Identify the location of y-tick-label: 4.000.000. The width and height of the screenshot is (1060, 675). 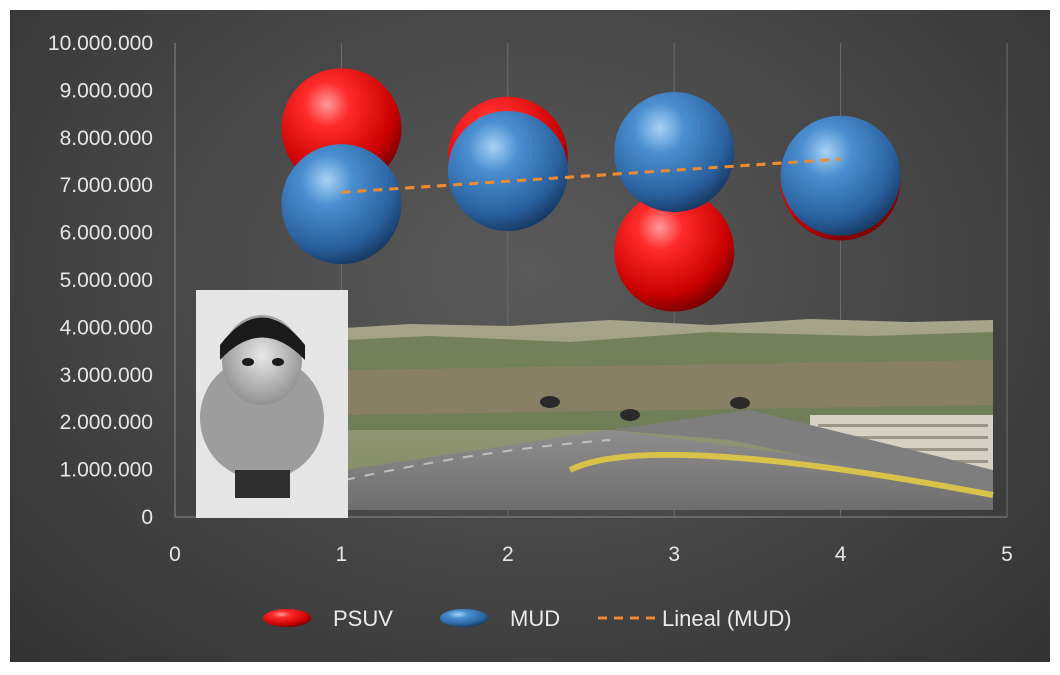
(106, 327).